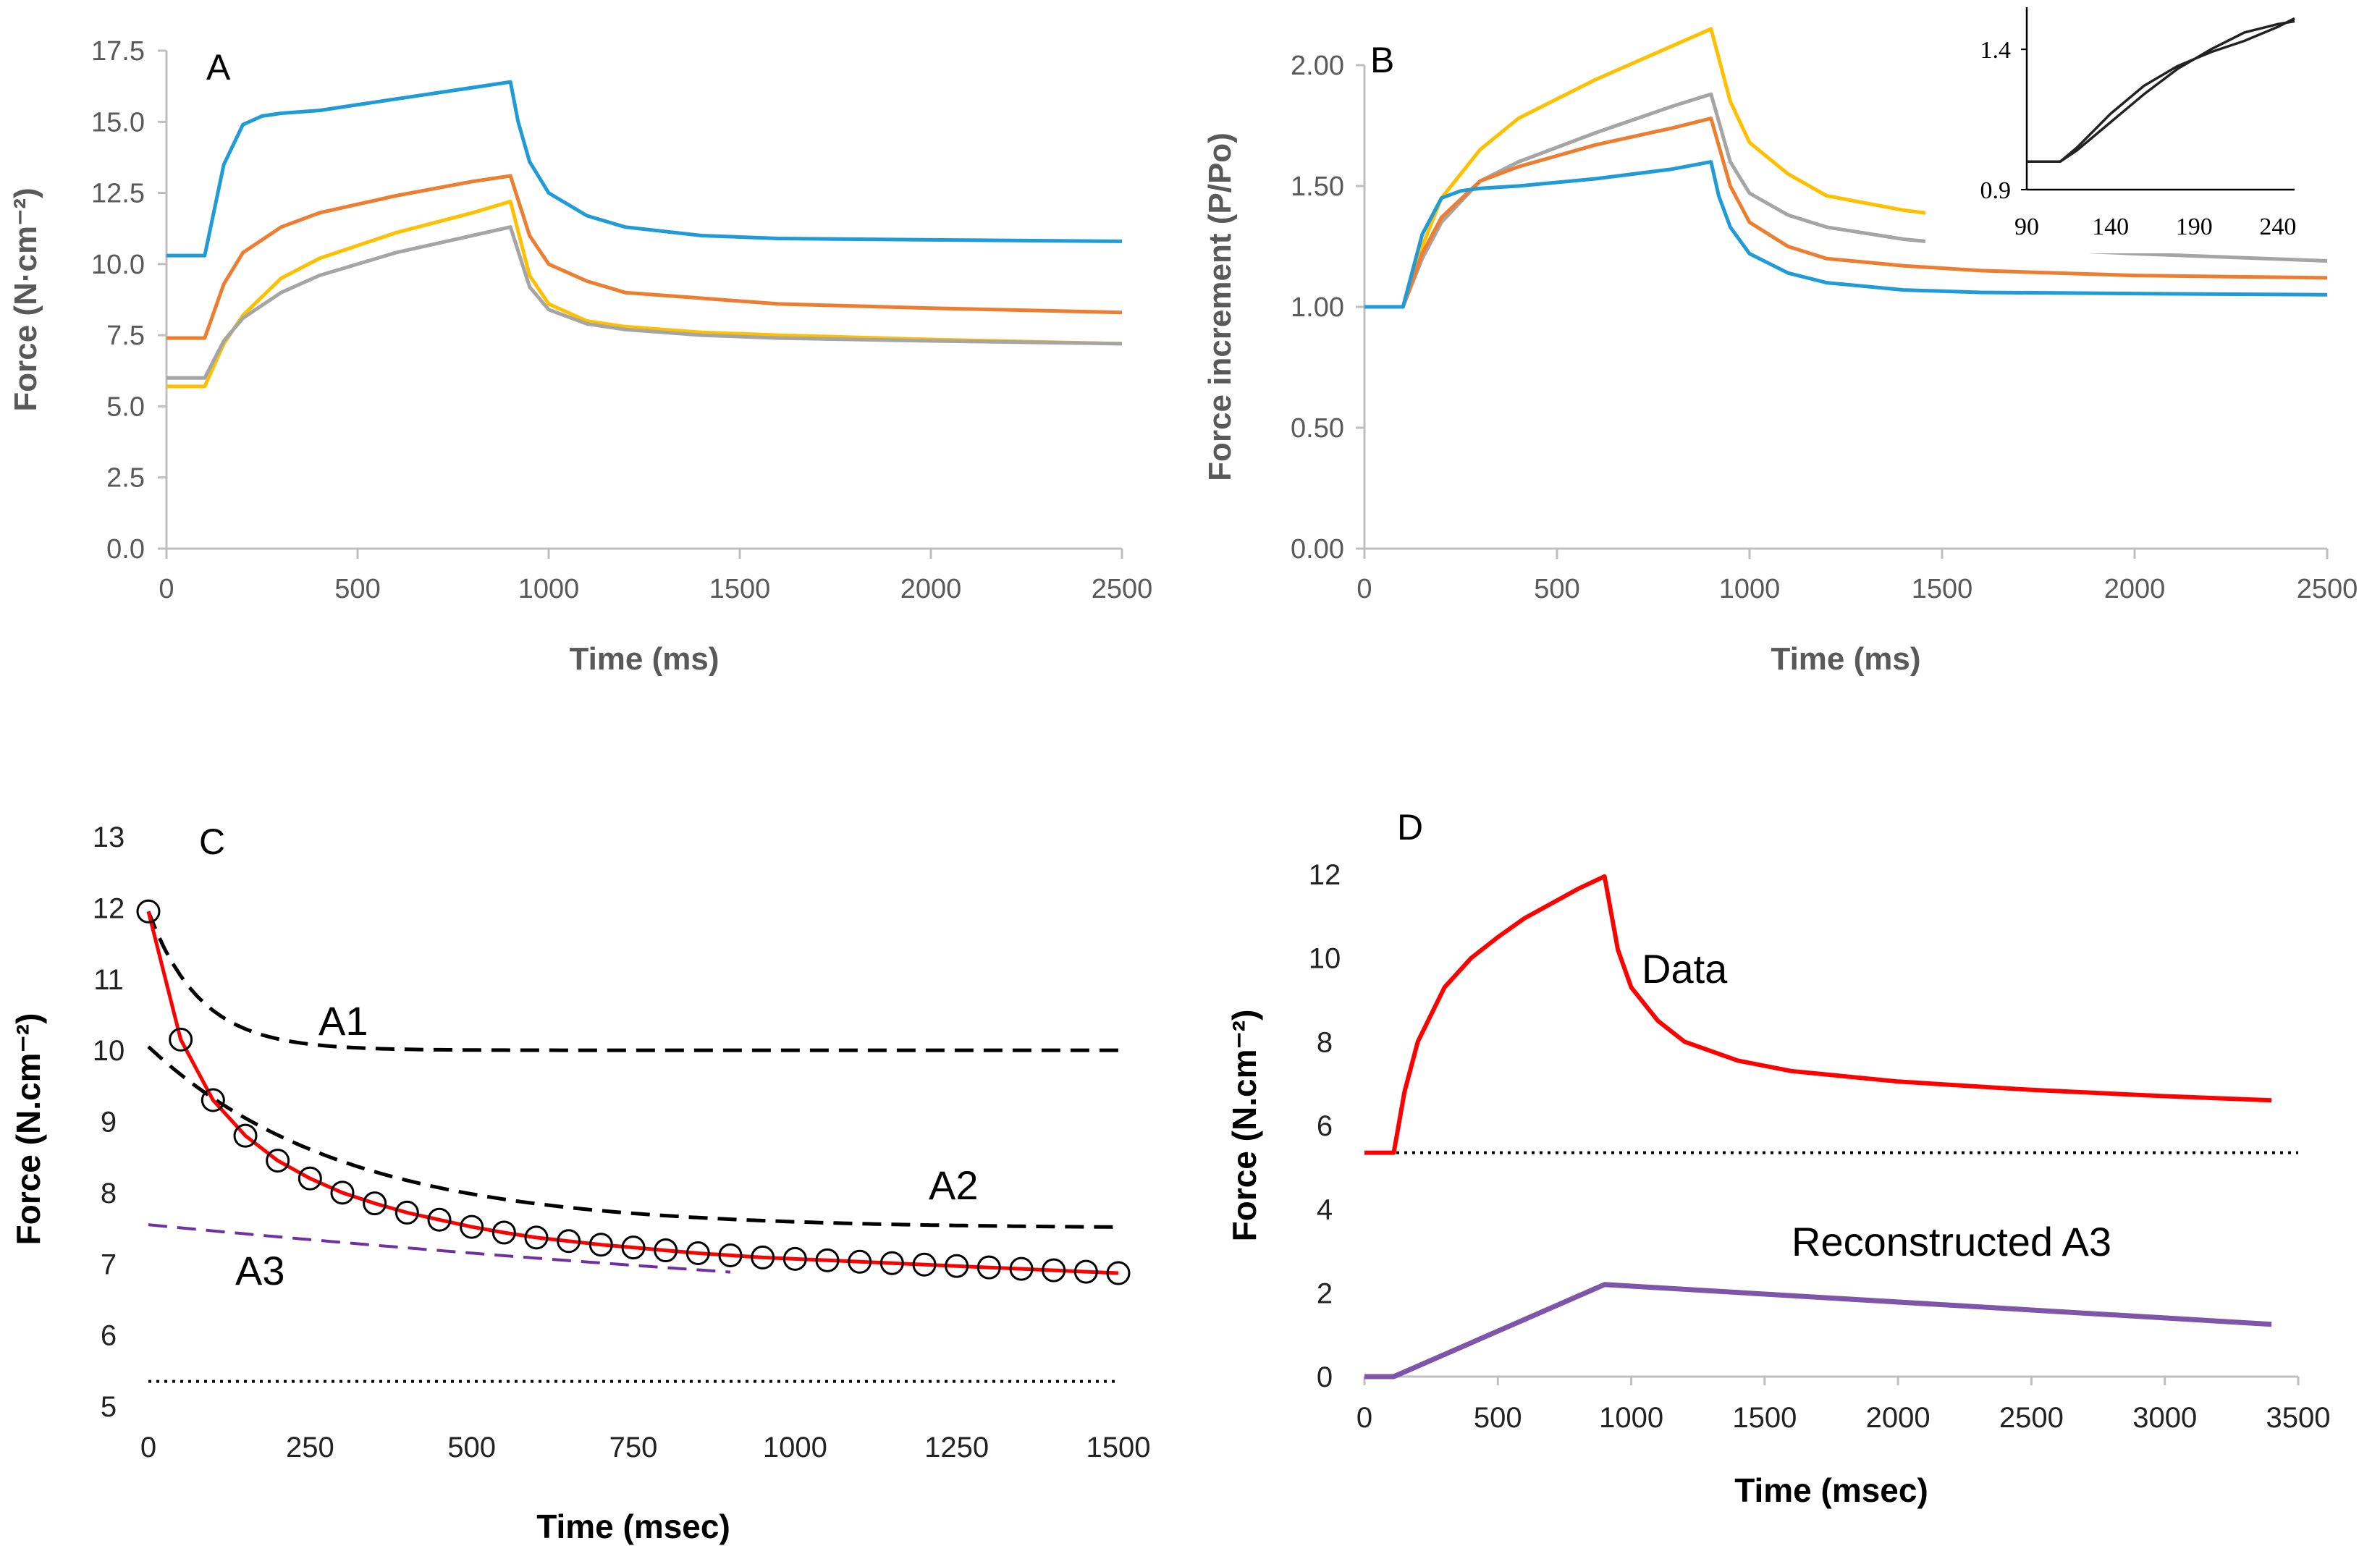 The height and width of the screenshot is (1559, 2380). Describe the element at coordinates (1220, 306) in the screenshot. I see `y-axis-title: Force increment (P/Po)` at that location.